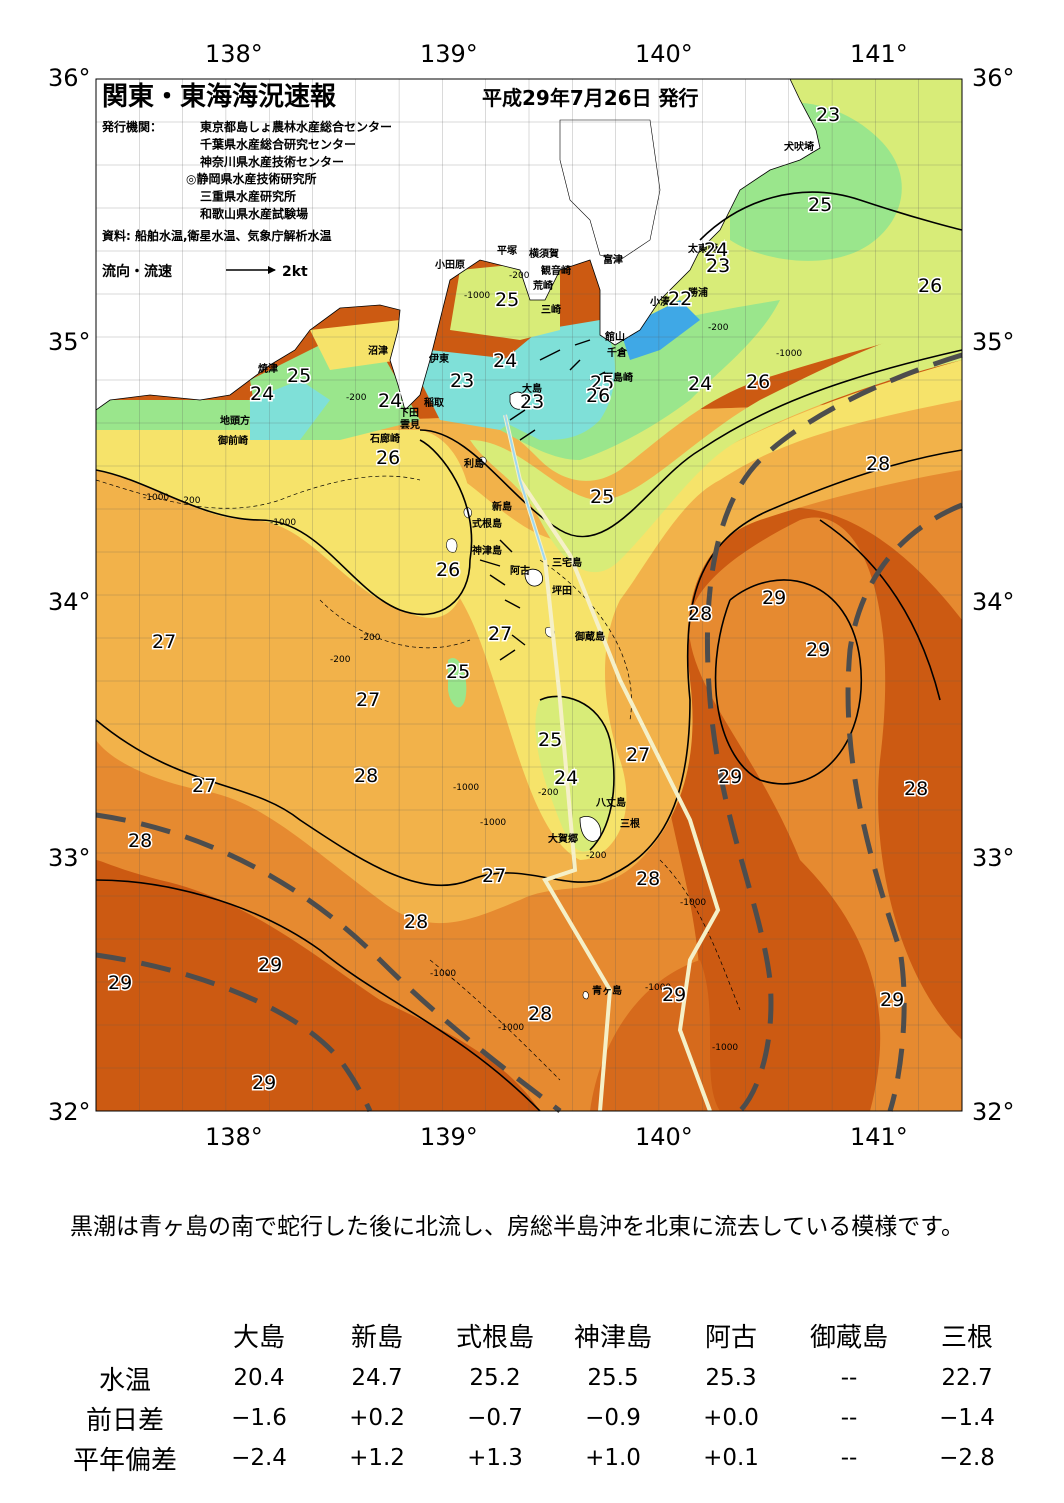 The height and width of the screenshot is (1503, 1064). I want to click on place-name: 荒崎, so click(542, 285).